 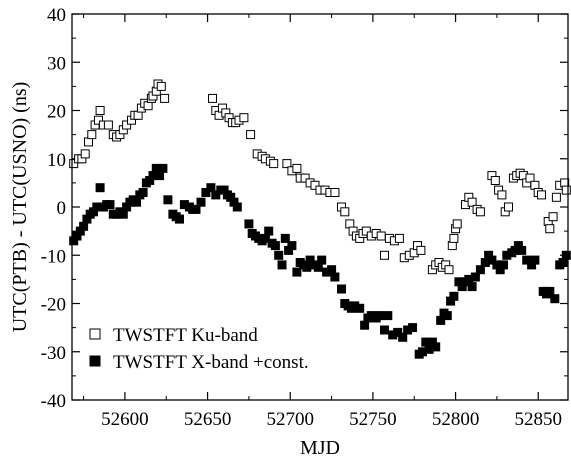 What do you see at coordinates (373, 419) in the screenshot?
I see `x-tick-label: 52750` at bounding box center [373, 419].